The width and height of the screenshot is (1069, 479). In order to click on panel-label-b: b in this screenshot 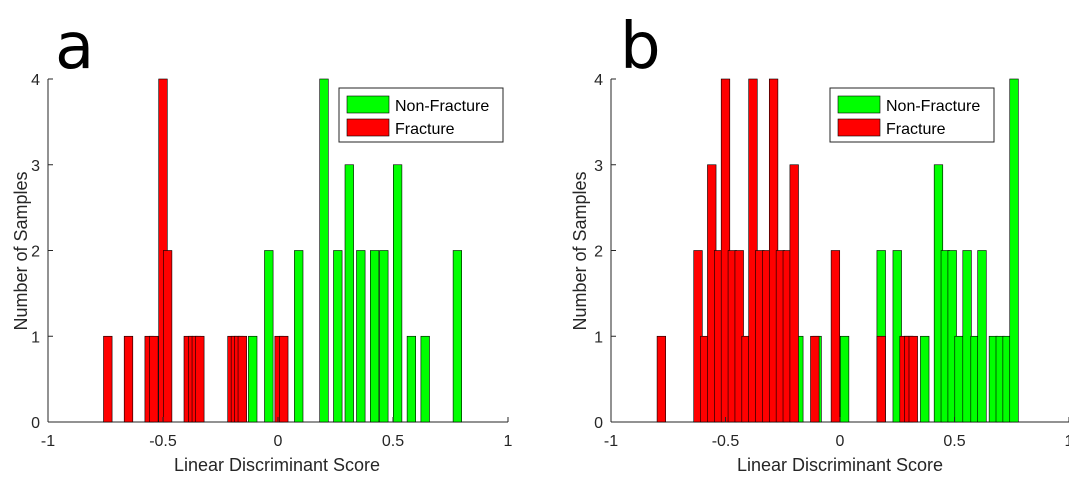, I will do `click(640, 47)`.